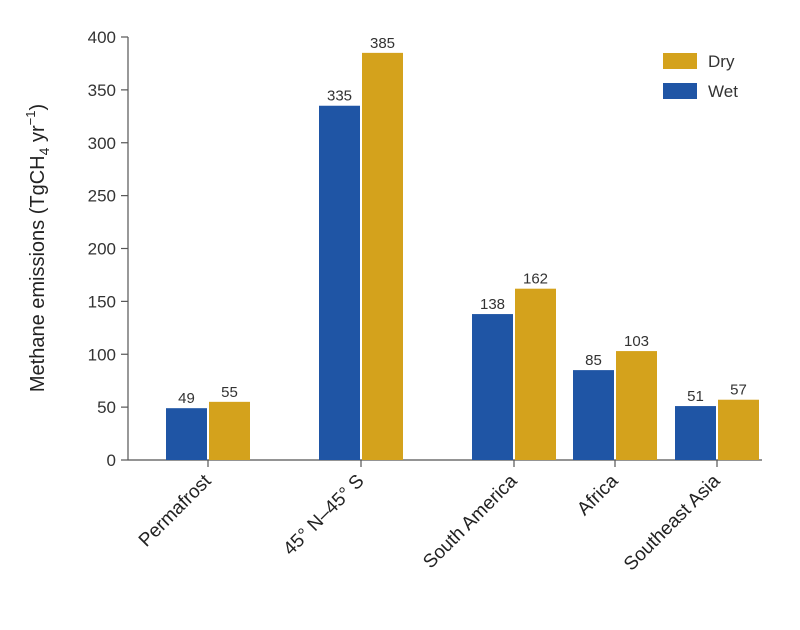  What do you see at coordinates (186, 398) in the screenshot?
I see `bar-value-label: 49` at bounding box center [186, 398].